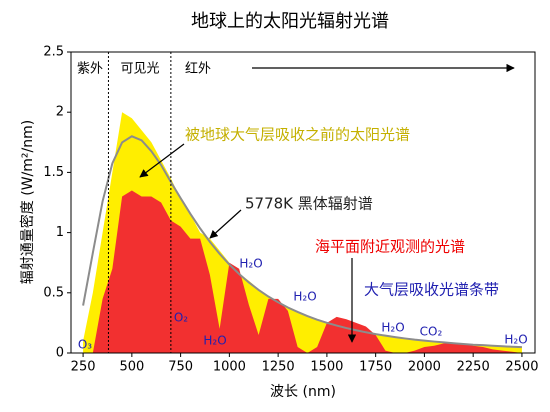 The image size is (550, 412). What do you see at coordinates (139, 69) in the screenshot?
I see `band-label: 可见光` at bounding box center [139, 69].